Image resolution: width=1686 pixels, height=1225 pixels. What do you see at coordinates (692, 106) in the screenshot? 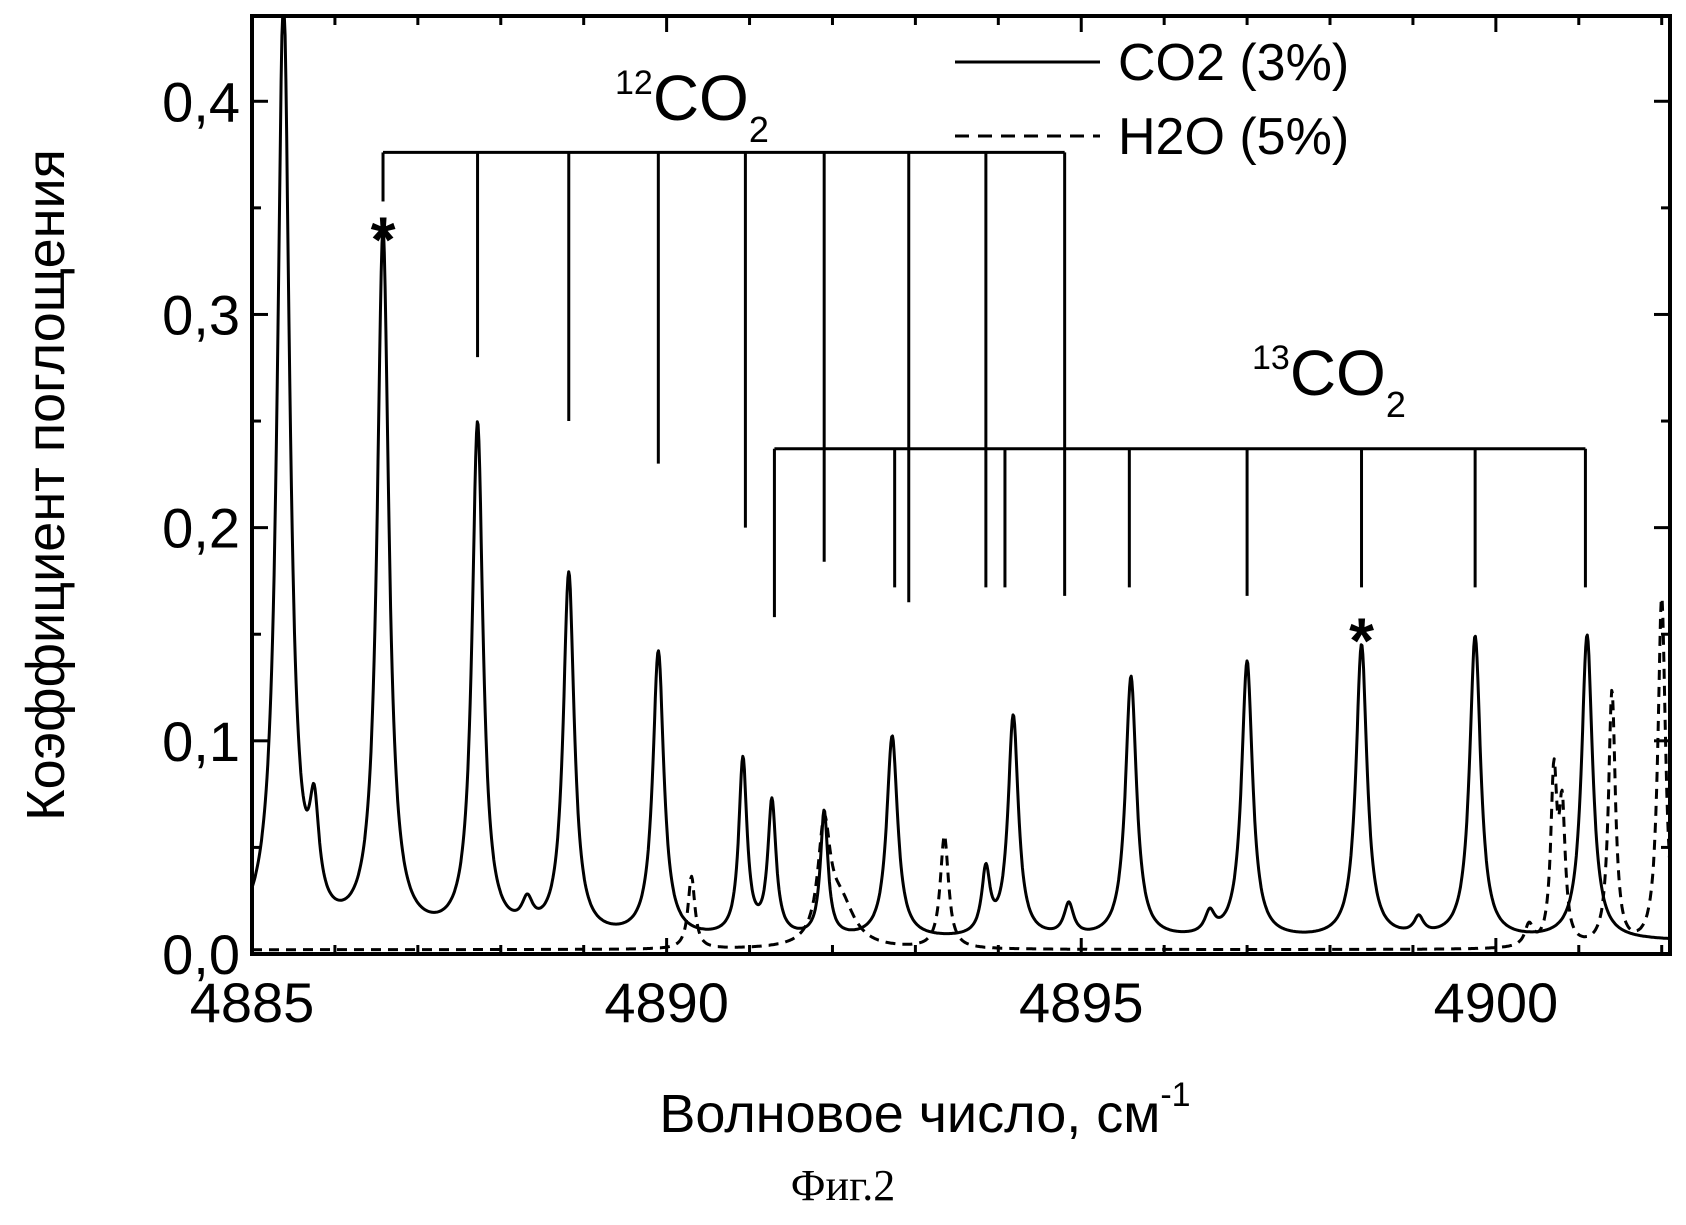
I see `band-label-12co2: 12CO2` at bounding box center [692, 106].